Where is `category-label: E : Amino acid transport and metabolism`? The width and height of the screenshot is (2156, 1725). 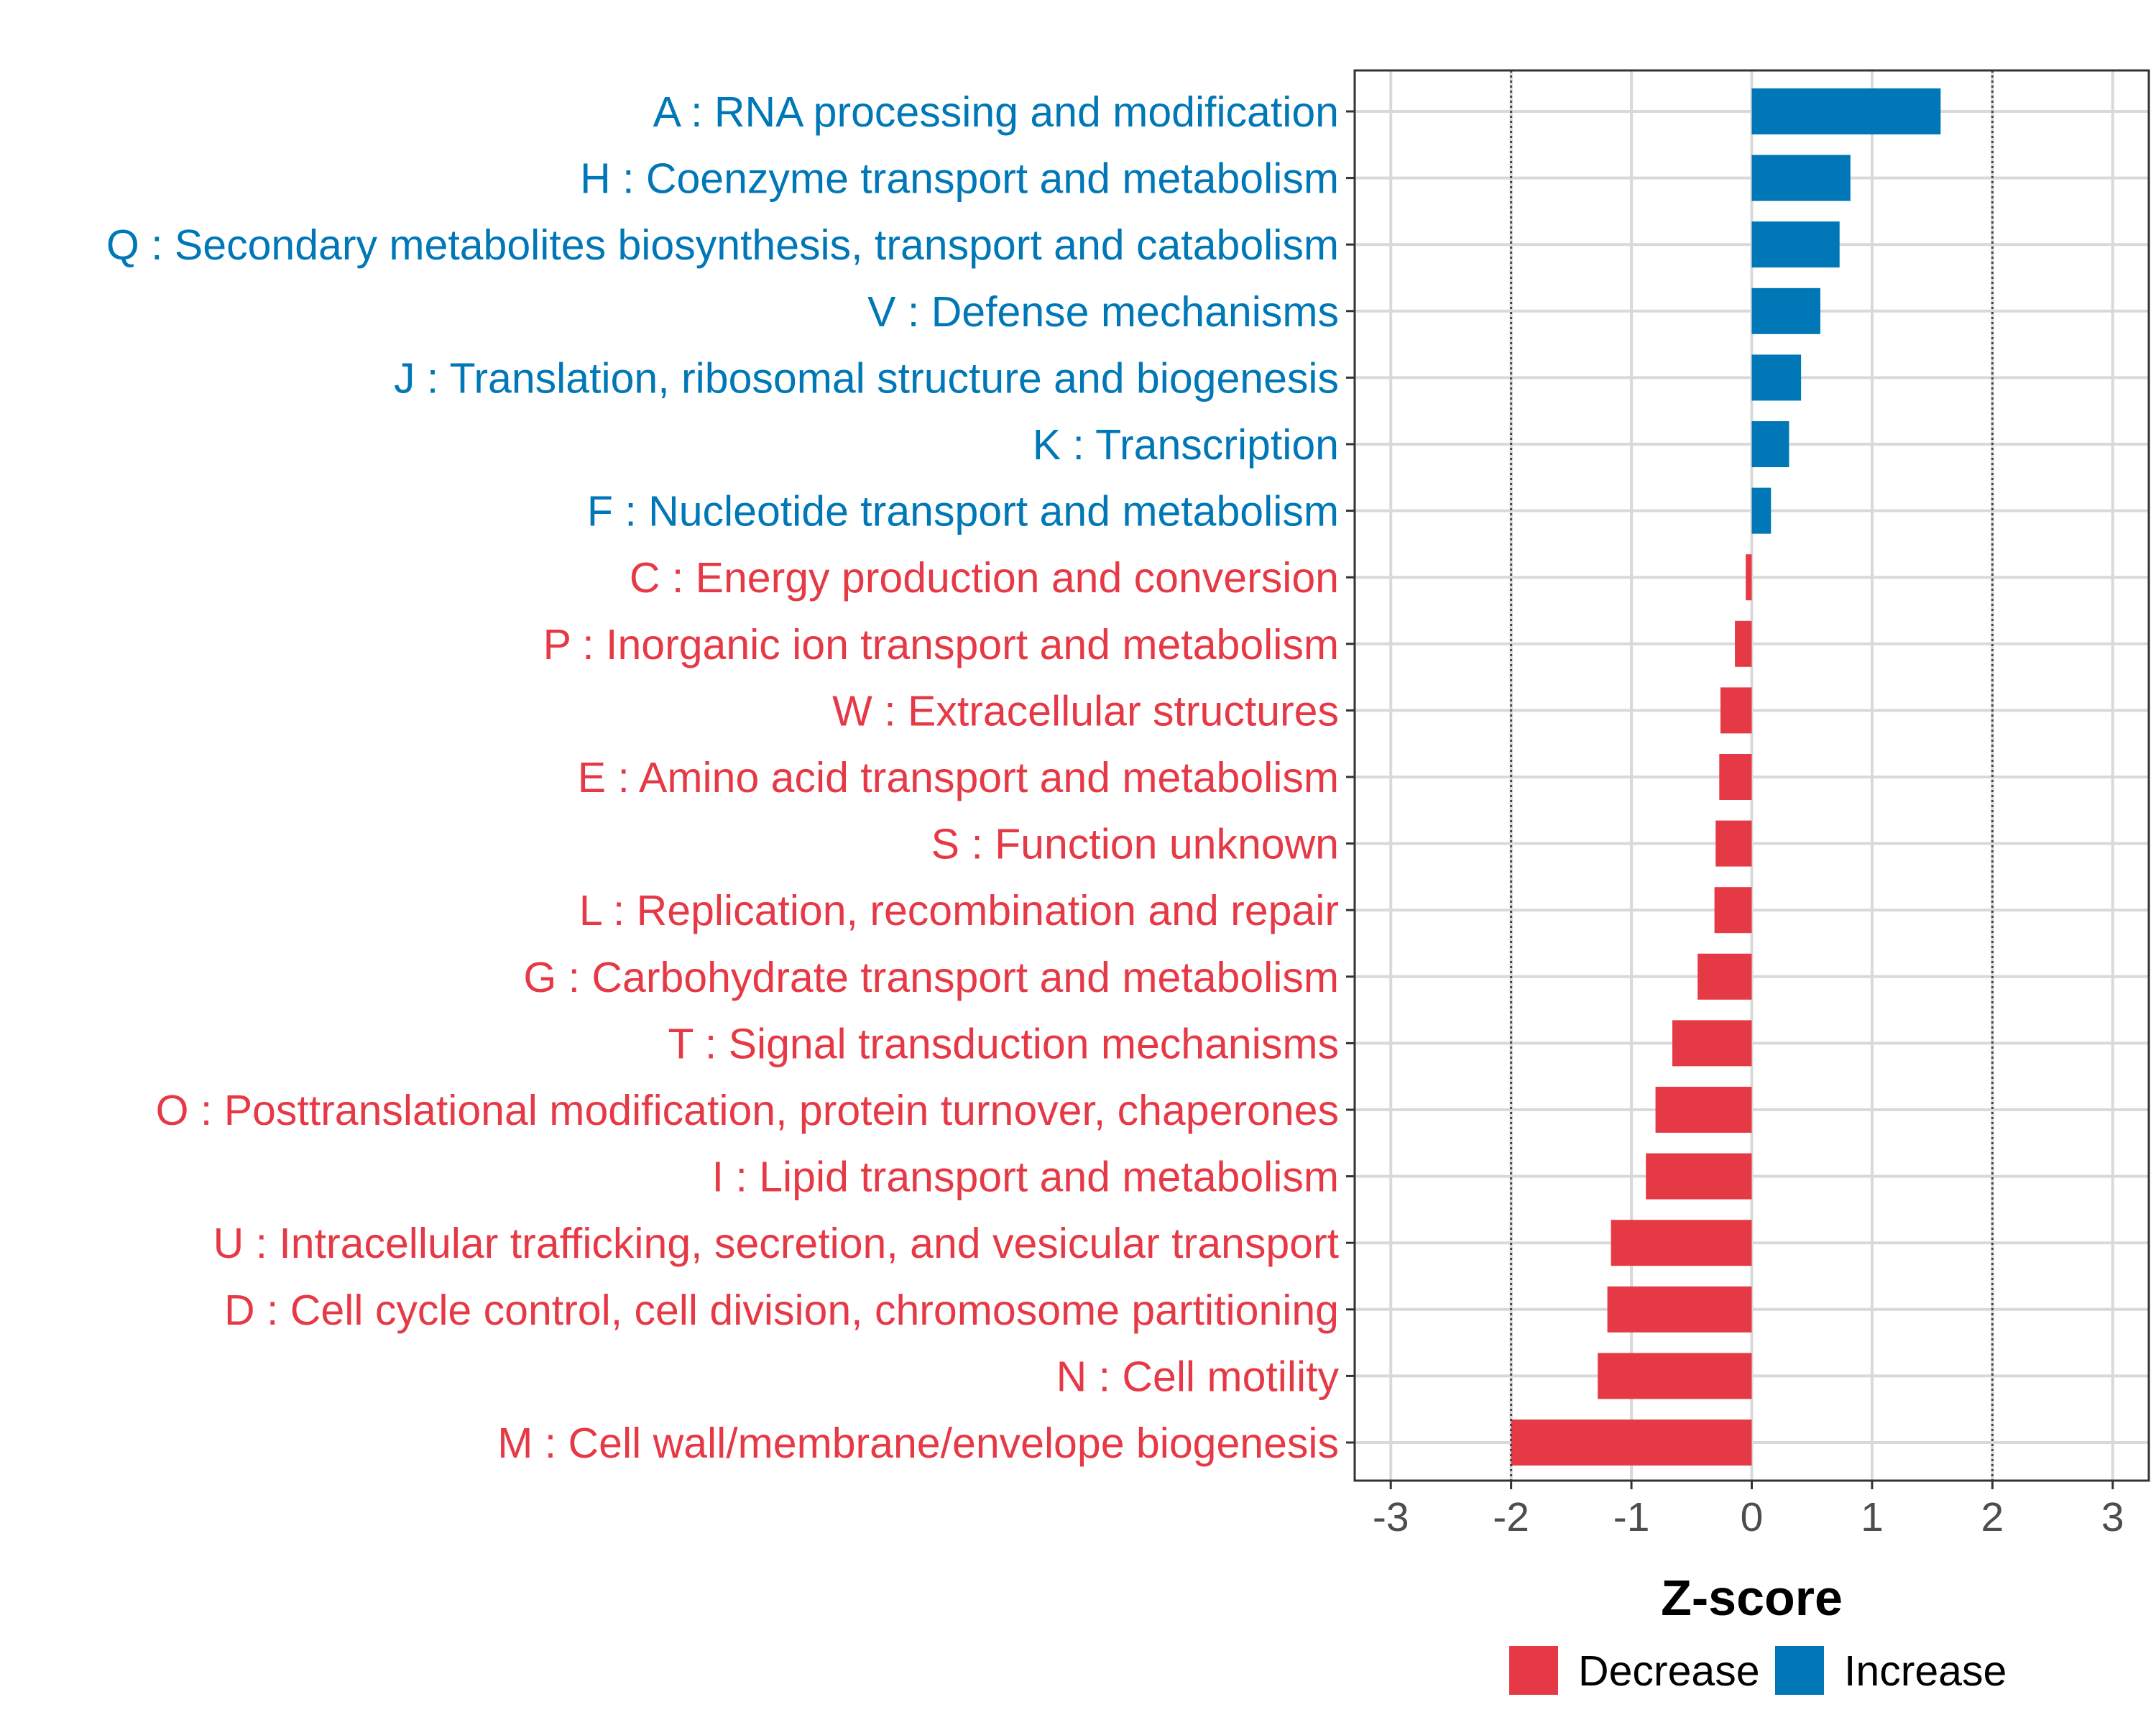
category-label: E : Amino acid transport and metabolism is located at coordinates (958, 777).